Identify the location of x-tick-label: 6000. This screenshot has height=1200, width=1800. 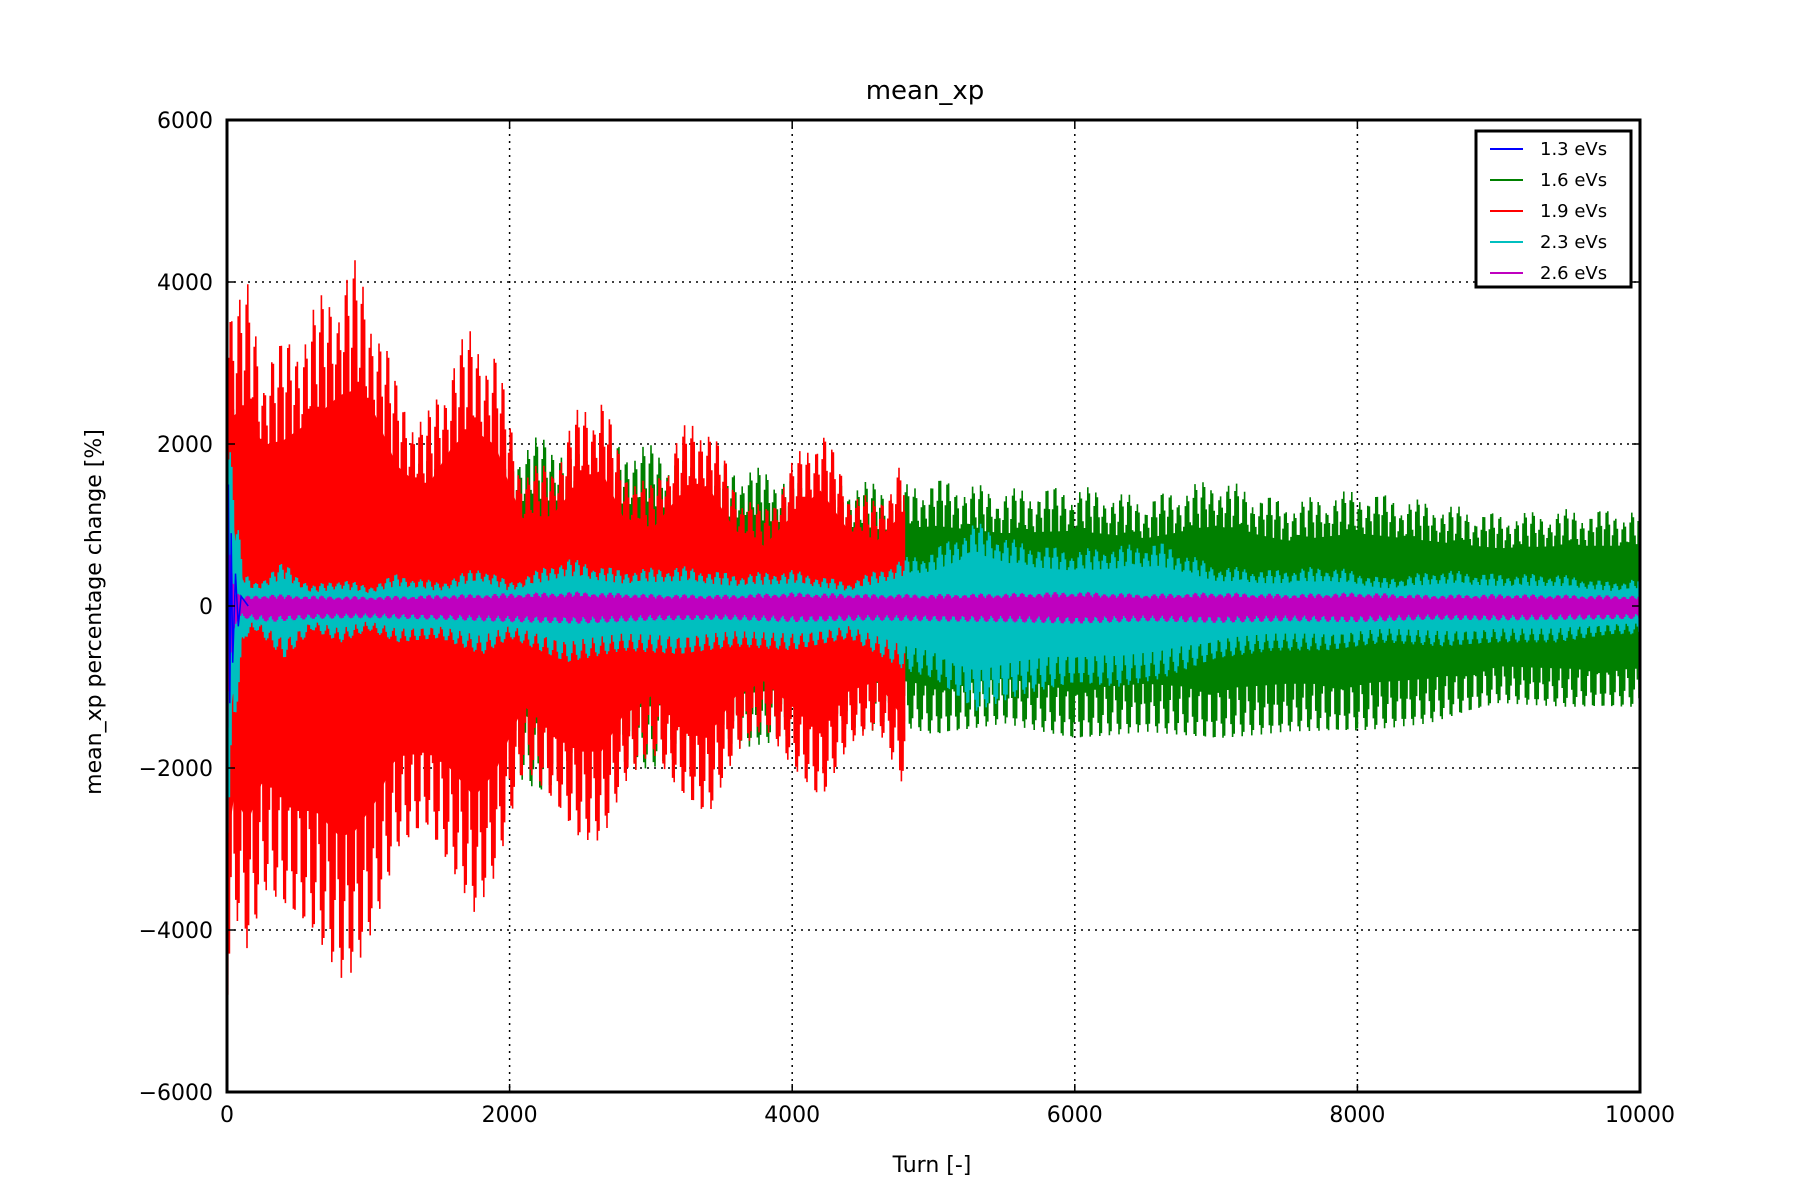
(1075, 1115).